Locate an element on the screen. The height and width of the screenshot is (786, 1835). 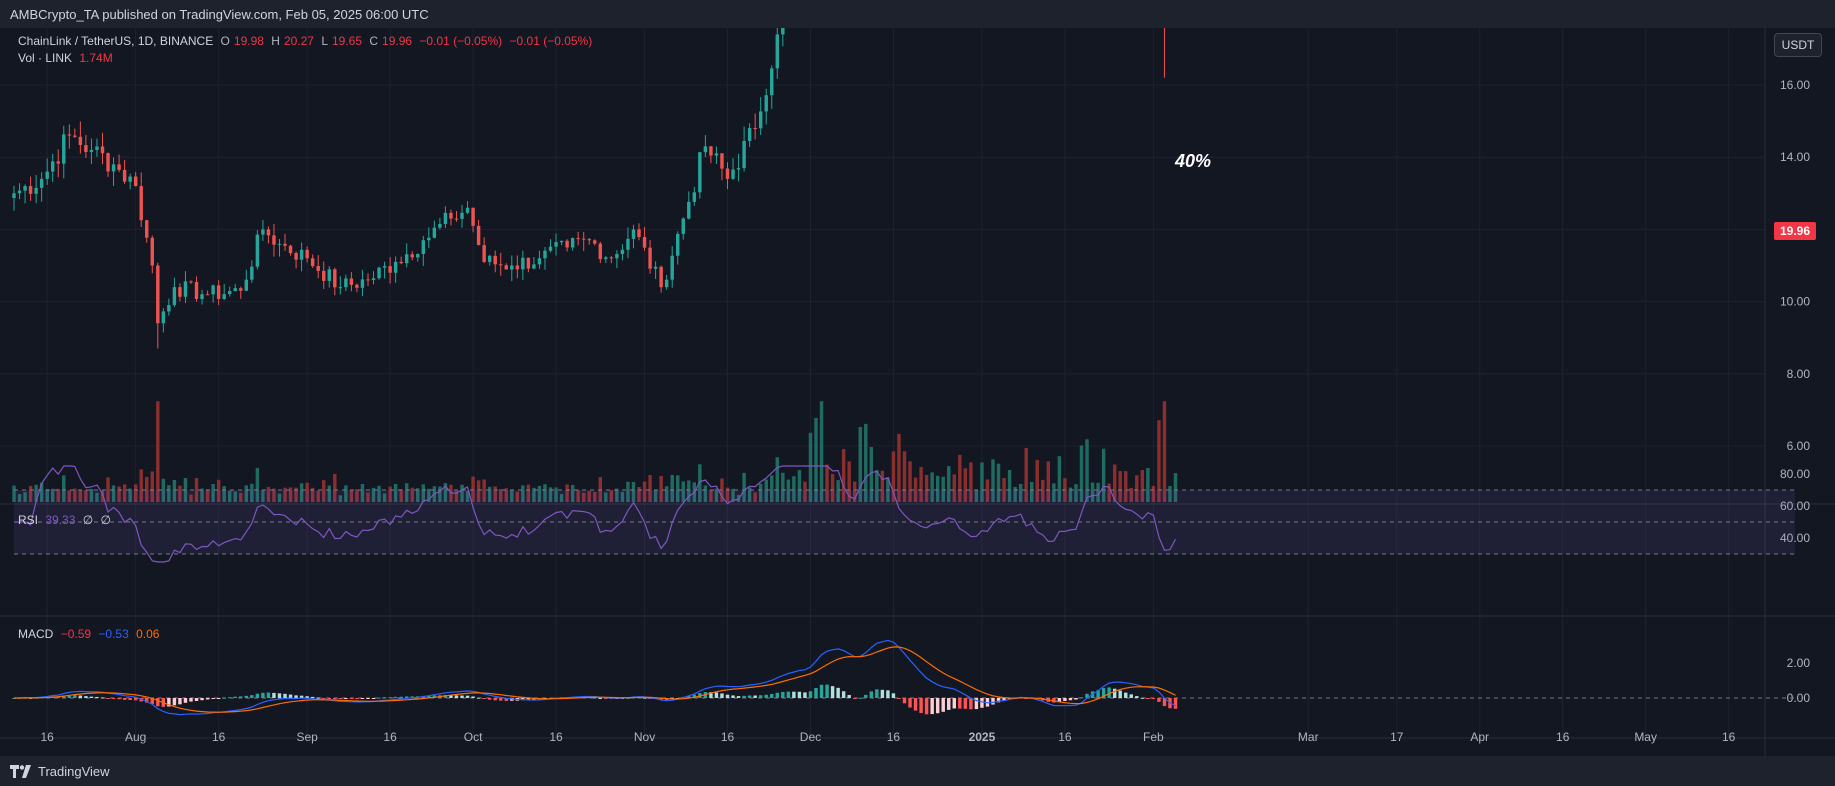
time-tick-19: 16 is located at coordinates (1729, 737).